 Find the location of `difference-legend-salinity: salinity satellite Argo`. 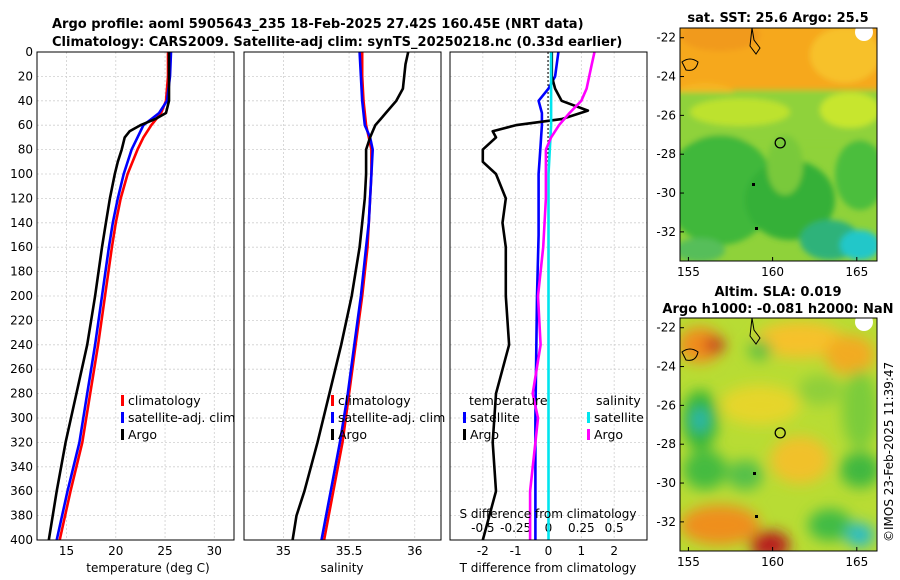

difference-legend-salinity: salinity satellite Argo is located at coordinates (615, 417).